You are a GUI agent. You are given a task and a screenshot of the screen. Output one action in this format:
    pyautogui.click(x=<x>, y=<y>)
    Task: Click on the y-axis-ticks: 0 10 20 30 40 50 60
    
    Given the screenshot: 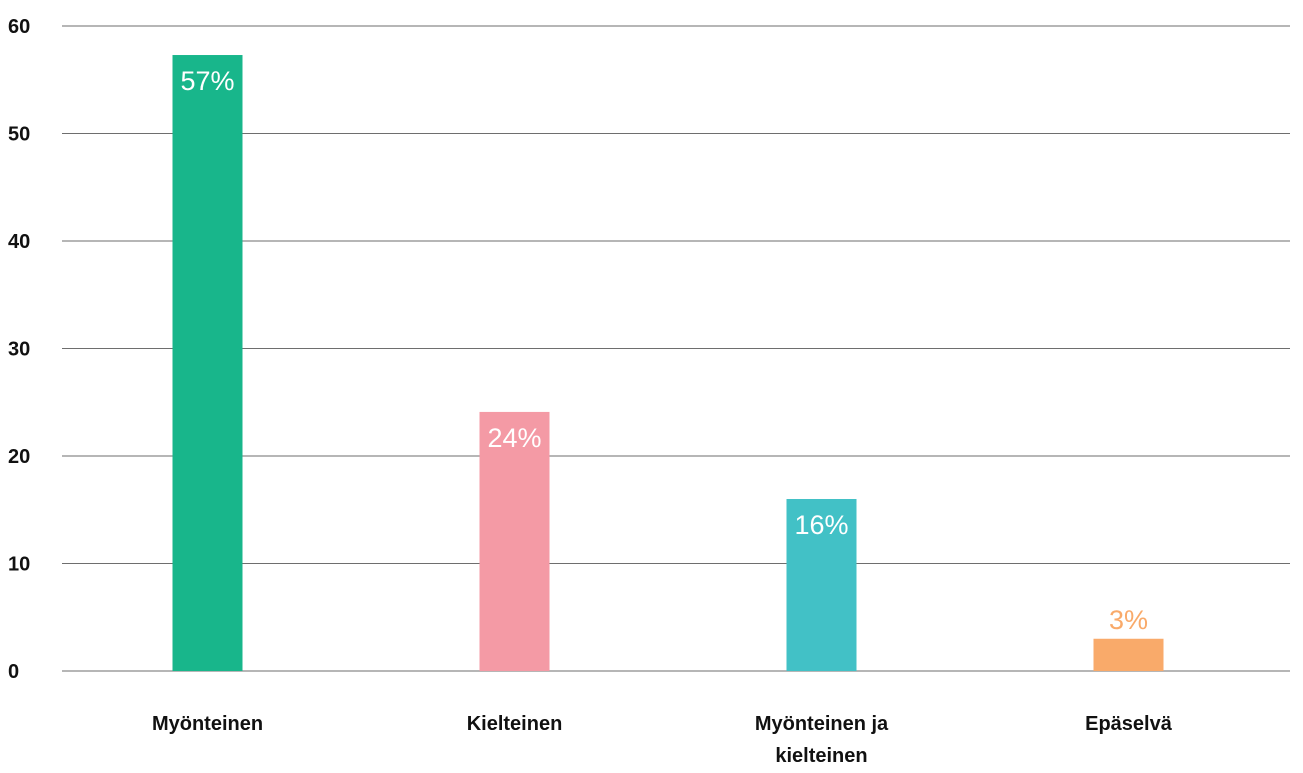 What is the action you would take?
    pyautogui.click(x=19, y=349)
    